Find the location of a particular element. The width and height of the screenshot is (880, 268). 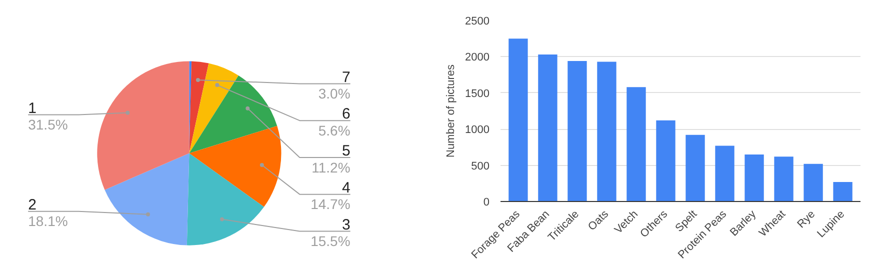

y-tick-label: 0 is located at coordinates (486, 202).